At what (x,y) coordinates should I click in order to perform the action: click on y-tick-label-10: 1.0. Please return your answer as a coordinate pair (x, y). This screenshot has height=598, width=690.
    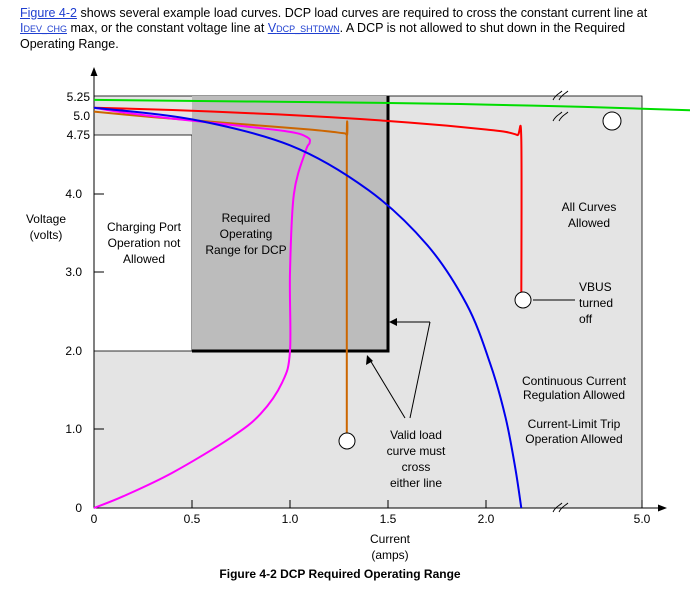
    Looking at the image, I should click on (73, 429).